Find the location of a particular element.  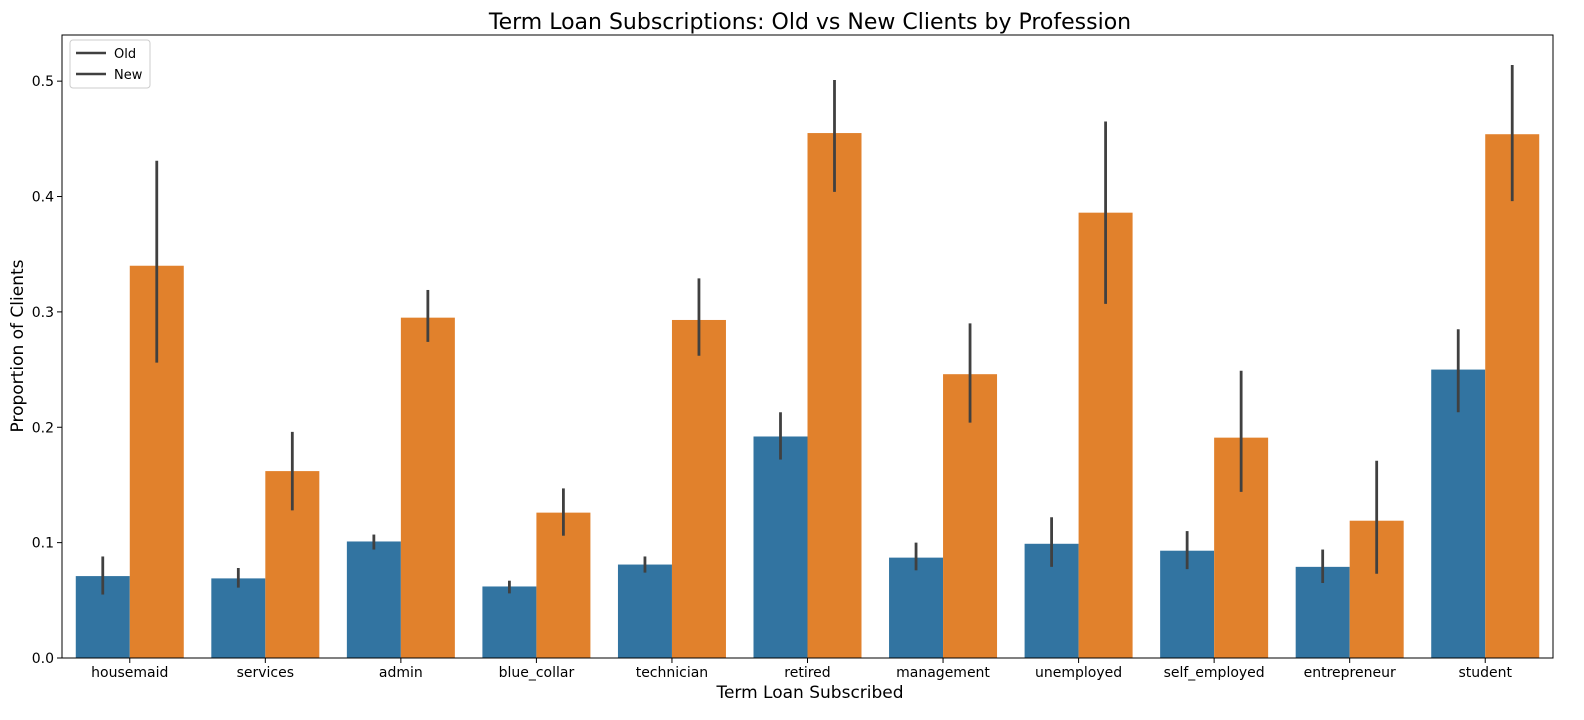

x-tick-label: student is located at coordinates (1485, 673).